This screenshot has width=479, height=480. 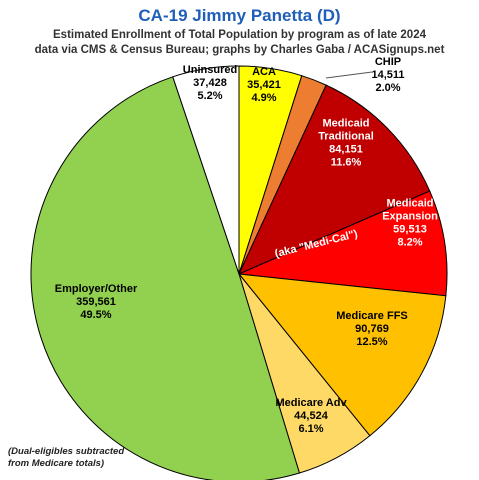 I want to click on slice-label-medicare-ffs: Medicare FFS 90,769 12.5%, so click(x=372, y=329).